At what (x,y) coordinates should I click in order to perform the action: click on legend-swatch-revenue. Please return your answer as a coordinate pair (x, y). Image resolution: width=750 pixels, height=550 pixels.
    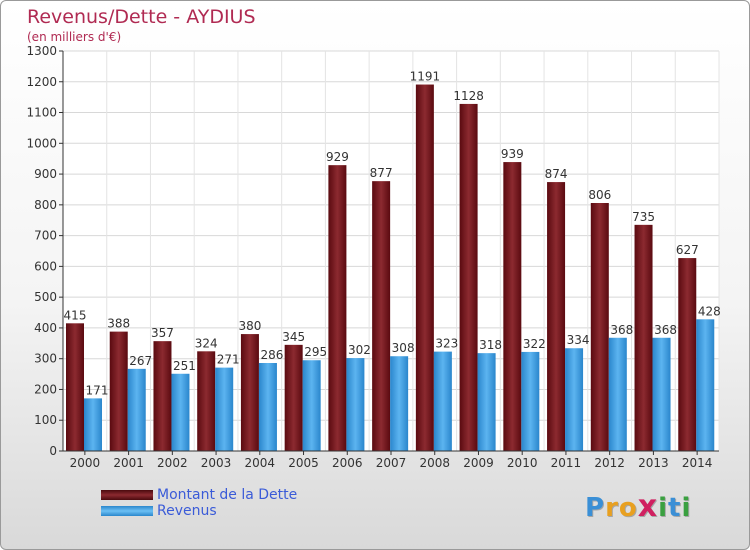
    Looking at the image, I should click on (127, 511).